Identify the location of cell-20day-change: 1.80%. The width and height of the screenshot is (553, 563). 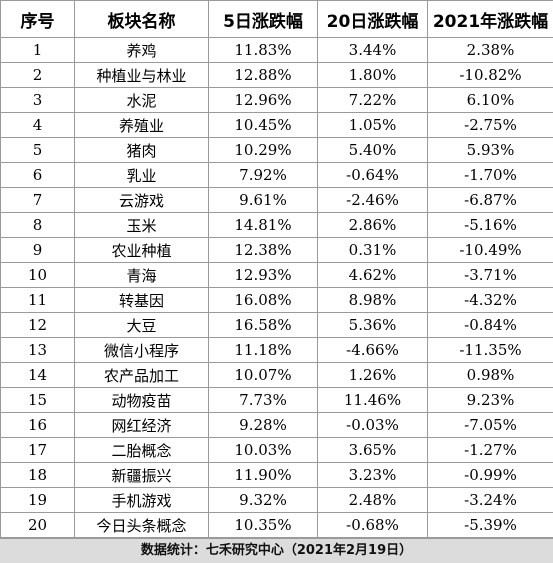
(372, 75).